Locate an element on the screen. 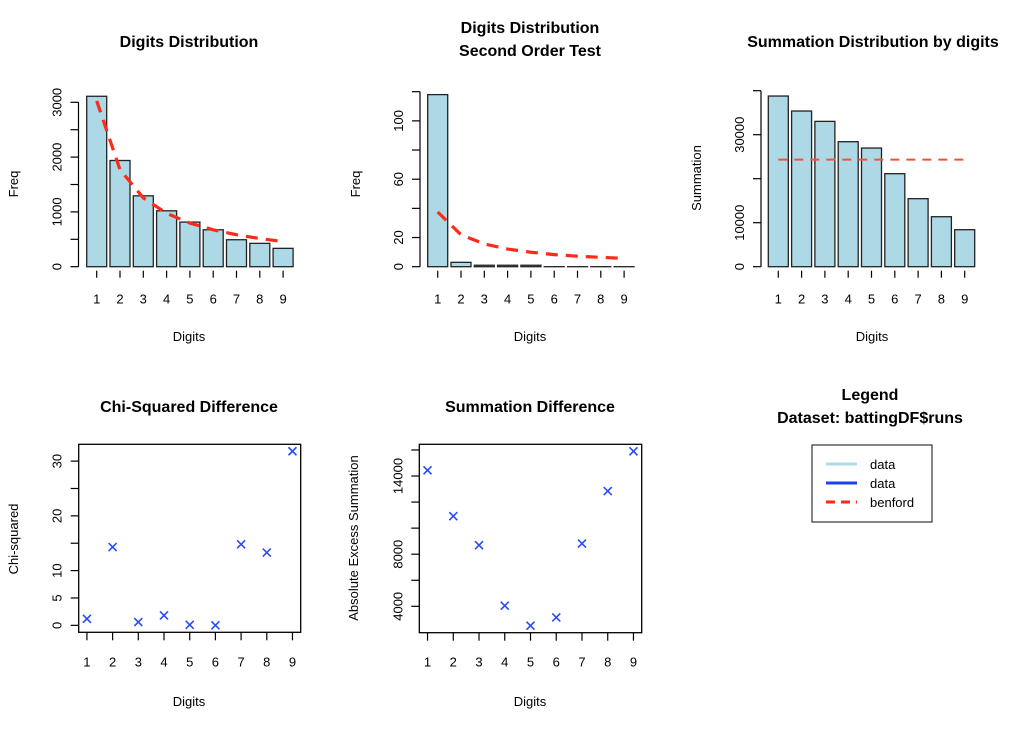  y-tick-label: 10 is located at coordinates (57, 570).